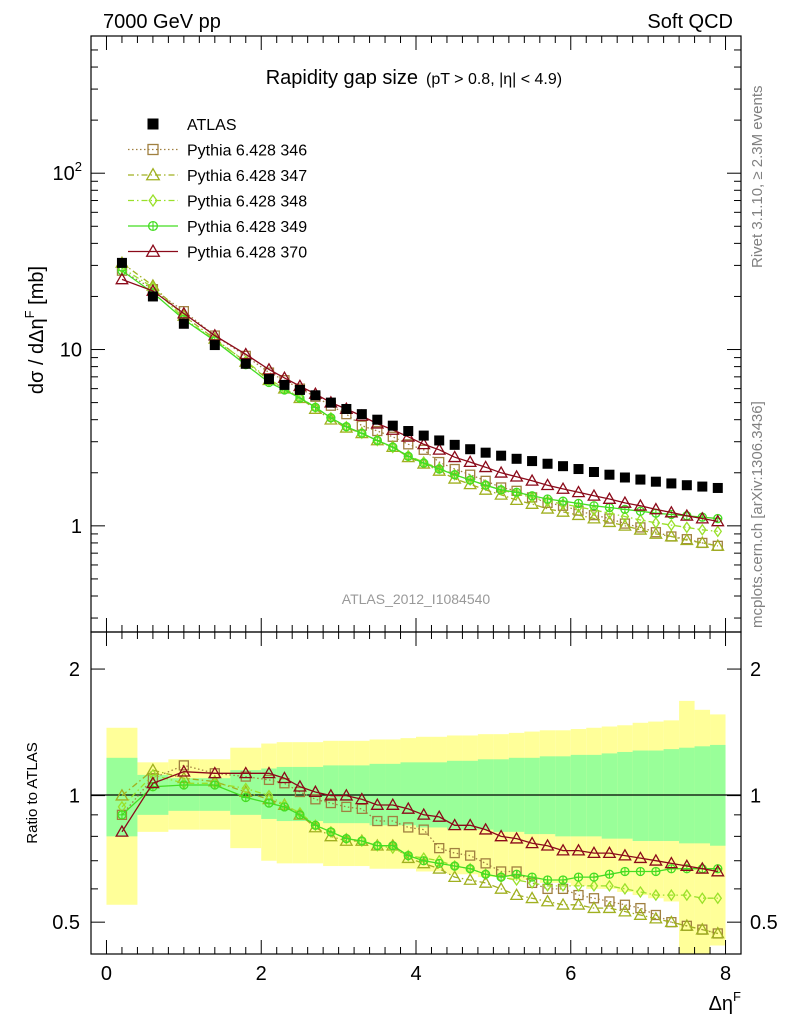 The image size is (786, 1024). Describe the element at coordinates (106, 974) in the screenshot. I see `xtick-label-0: 0` at that location.